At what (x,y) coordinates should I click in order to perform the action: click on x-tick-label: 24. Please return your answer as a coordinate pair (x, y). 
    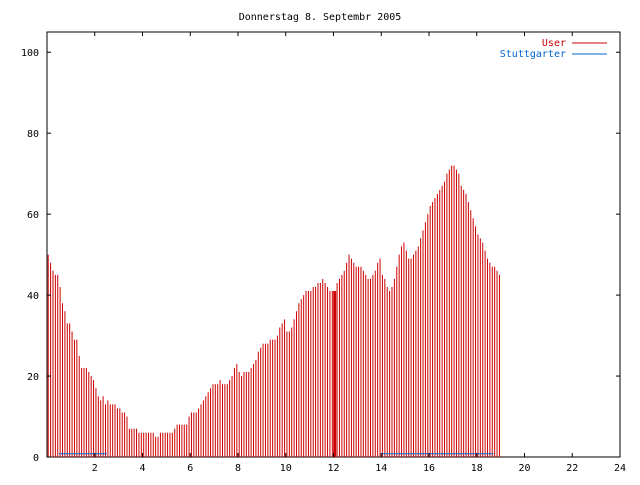
    Looking at the image, I should click on (620, 468).